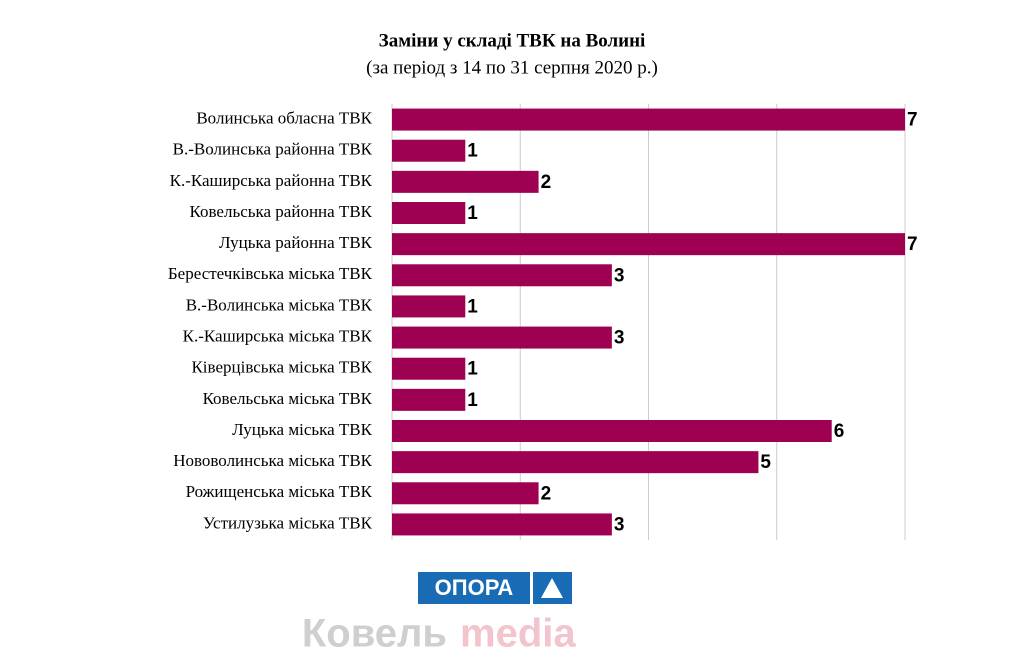 The height and width of the screenshot is (660, 1024). I want to click on watermark-right: media, so click(518, 634).